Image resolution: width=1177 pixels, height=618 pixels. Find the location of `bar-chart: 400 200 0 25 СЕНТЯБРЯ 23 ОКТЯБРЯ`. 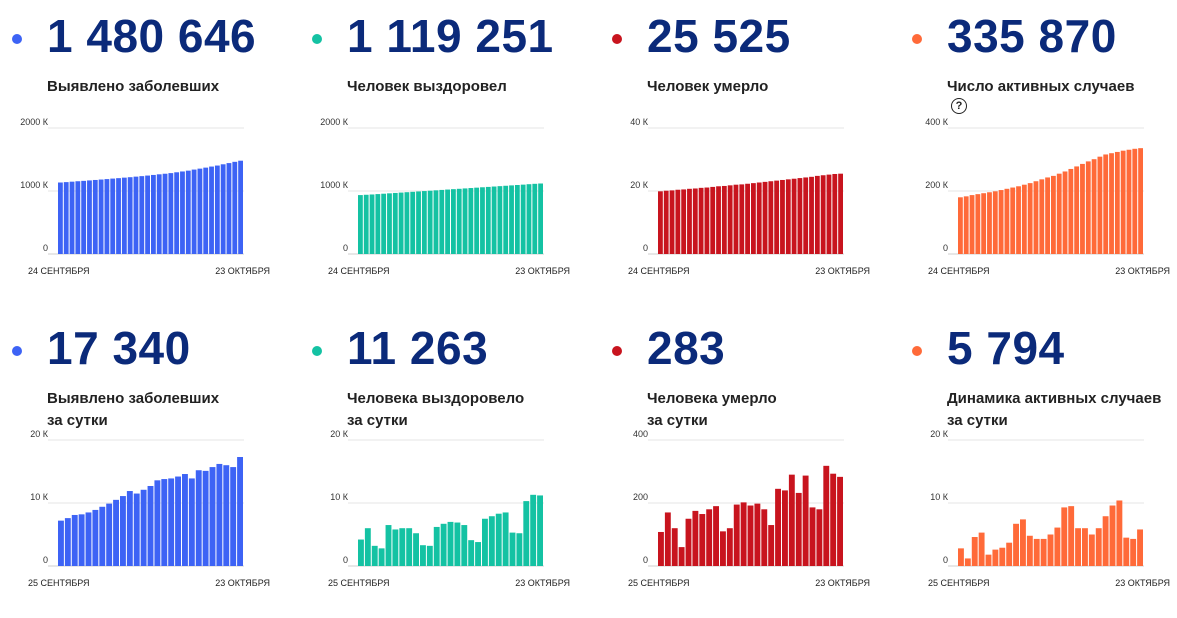

bar-chart: 400 200 0 25 СЕНТЯБРЯ 23 ОКТЯБРЯ is located at coordinates (749, 508).